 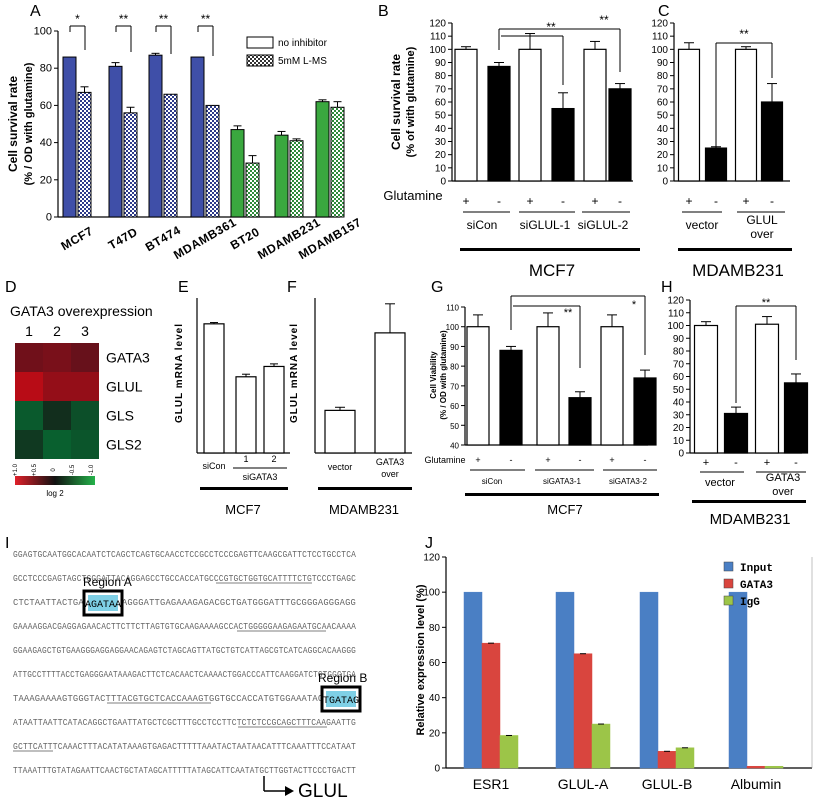 I want to click on panel-d-col-label: 3, so click(x=85, y=331).